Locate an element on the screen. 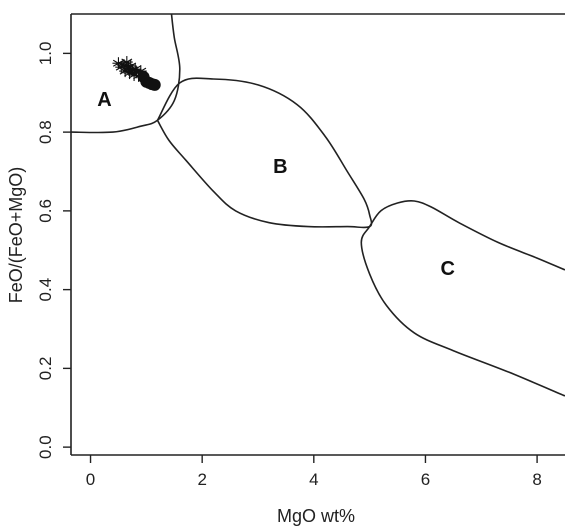 The height and width of the screenshot is (528, 565). y-tick-label: 0.0 is located at coordinates (45, 447).